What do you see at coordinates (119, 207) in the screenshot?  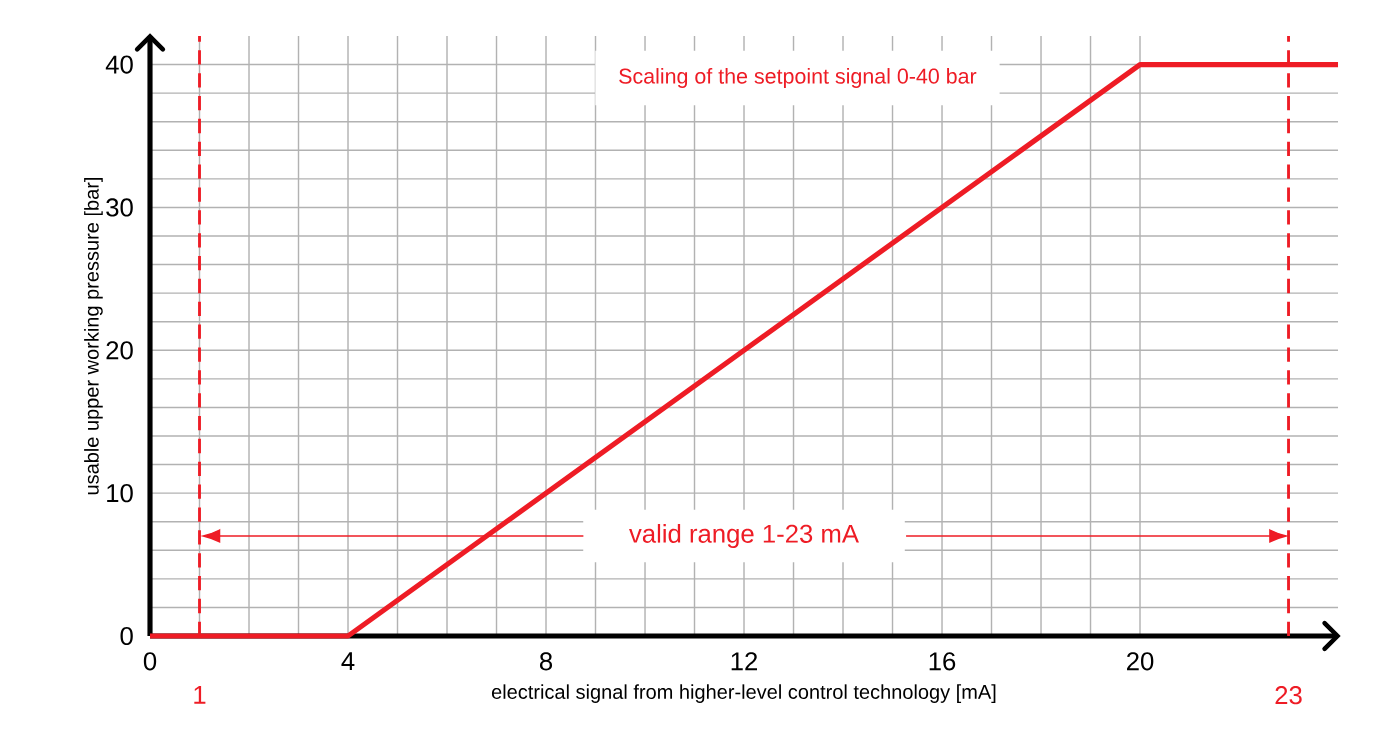 I see `y-tick-label: 30` at bounding box center [119, 207].